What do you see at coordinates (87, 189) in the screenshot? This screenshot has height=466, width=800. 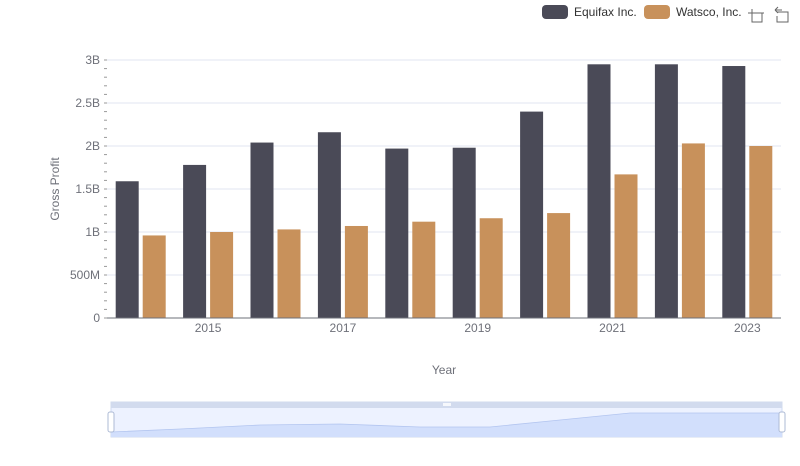 I see `y-tick-label: 1.5B` at bounding box center [87, 189].